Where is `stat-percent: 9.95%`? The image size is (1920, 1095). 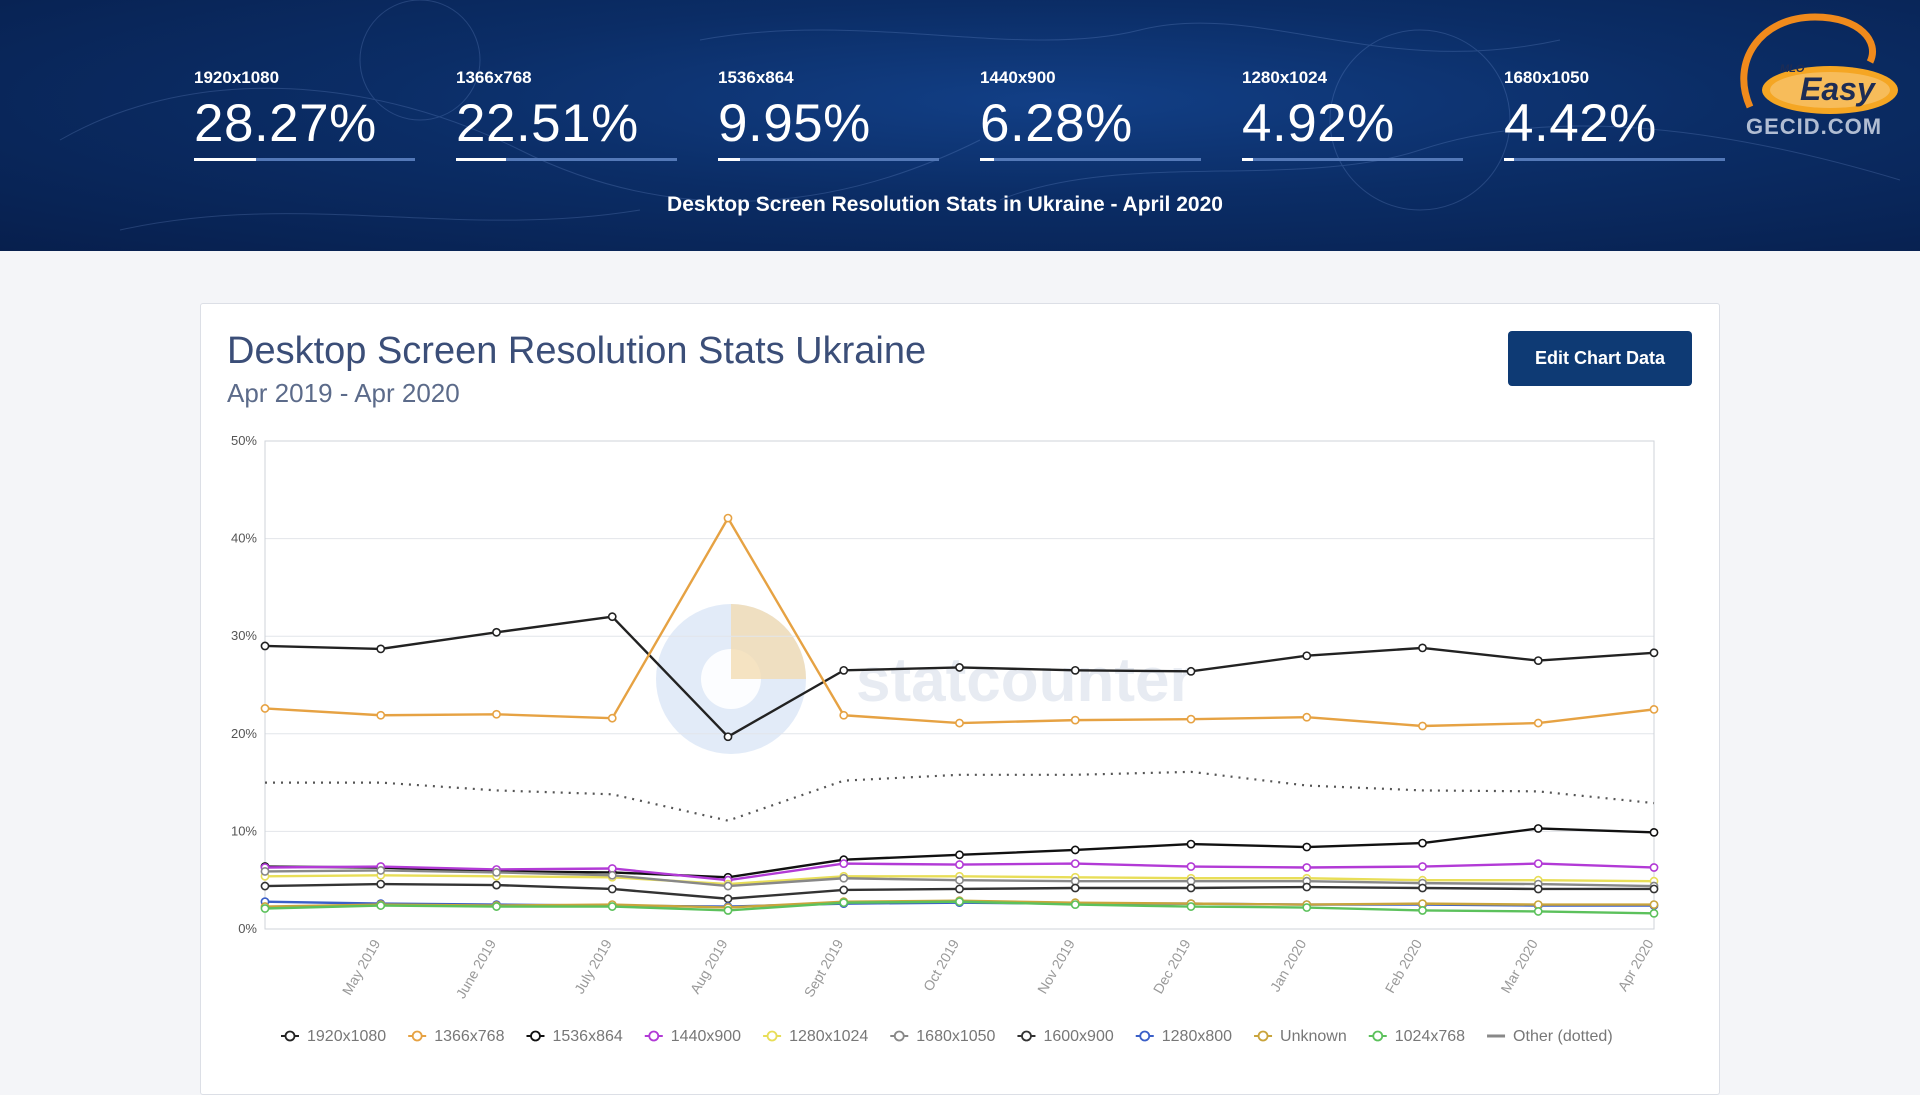 stat-percent: 9.95% is located at coordinates (794, 123).